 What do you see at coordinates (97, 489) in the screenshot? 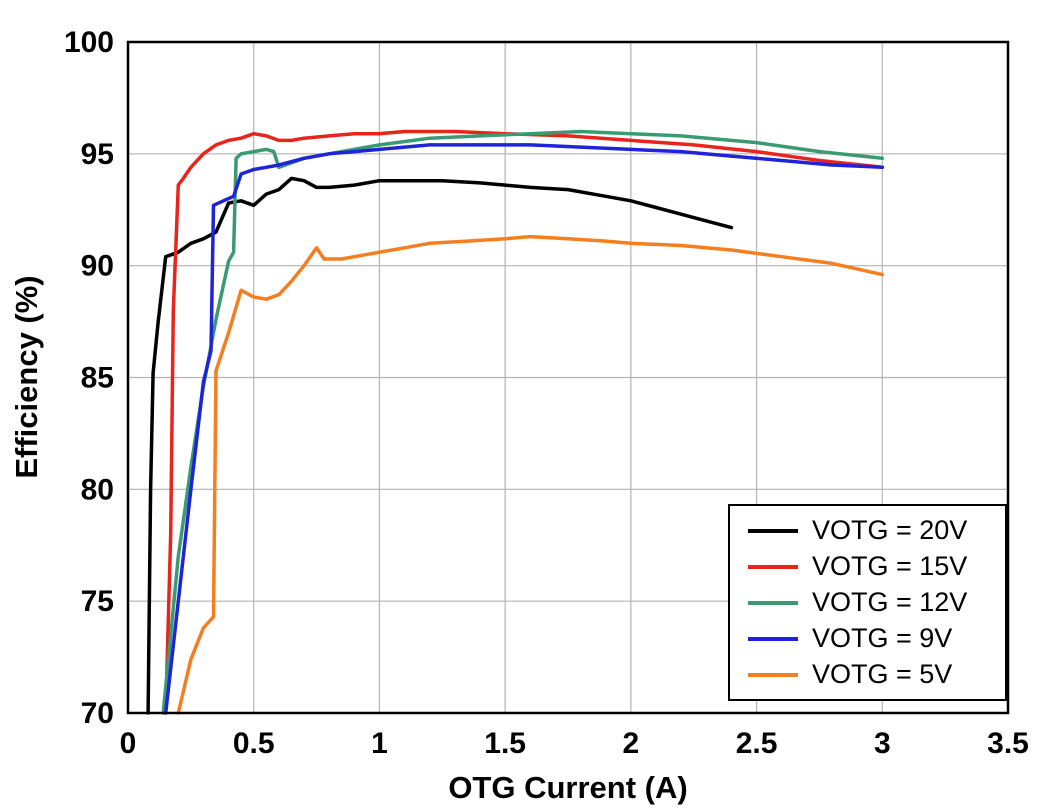
I see `y-tick-label: 80` at bounding box center [97, 489].